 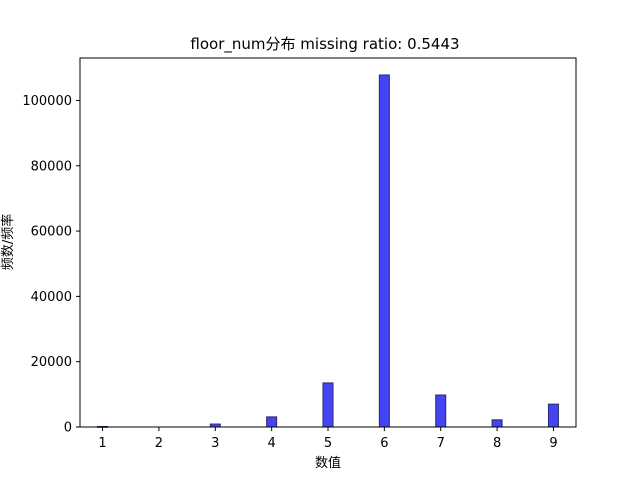 What do you see at coordinates (497, 443) in the screenshot?
I see `x-tick-label: 8` at bounding box center [497, 443].